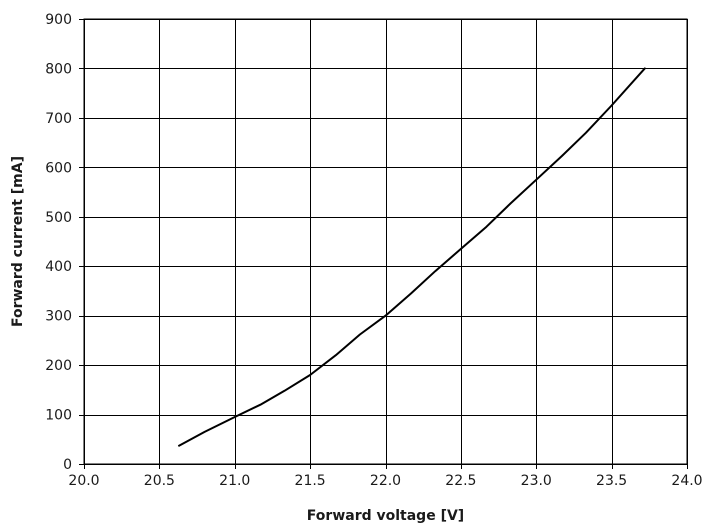 The width and height of the screenshot is (708, 528). I want to click on y-tick-label: 300, so click(58, 317).